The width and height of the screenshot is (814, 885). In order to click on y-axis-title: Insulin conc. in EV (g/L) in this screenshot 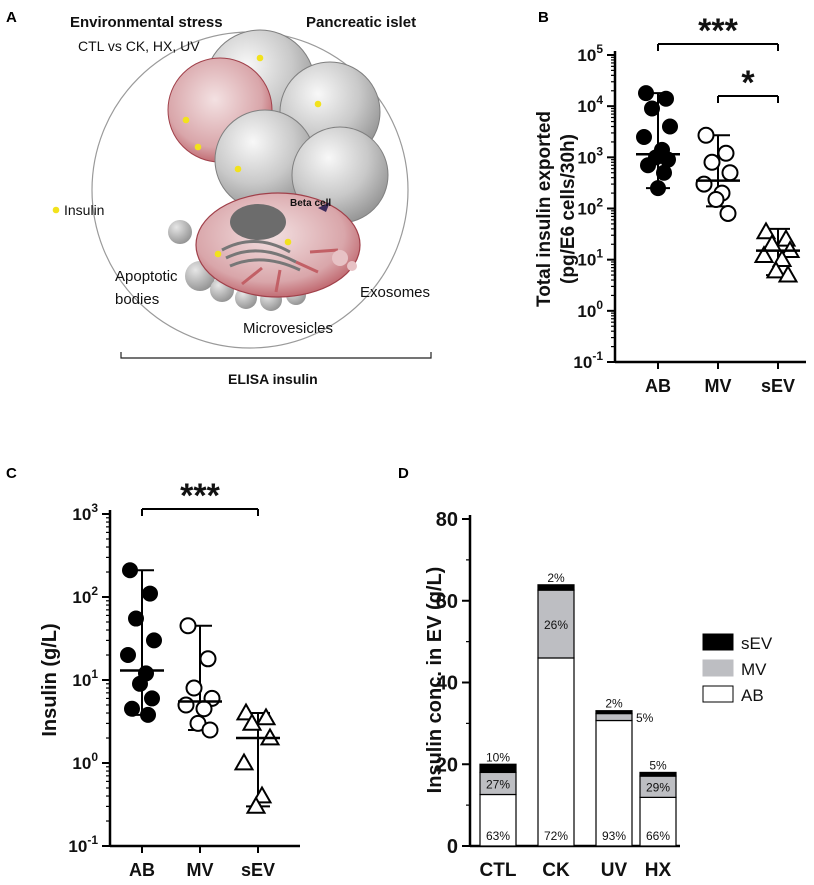, I will do `click(435, 680)`.